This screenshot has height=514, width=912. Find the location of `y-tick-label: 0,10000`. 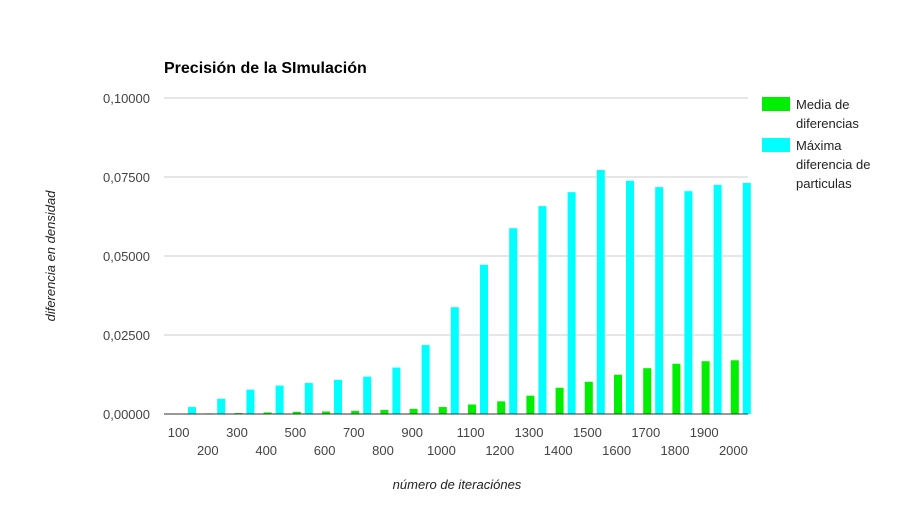

y-tick-label: 0,10000 is located at coordinates (126, 98).